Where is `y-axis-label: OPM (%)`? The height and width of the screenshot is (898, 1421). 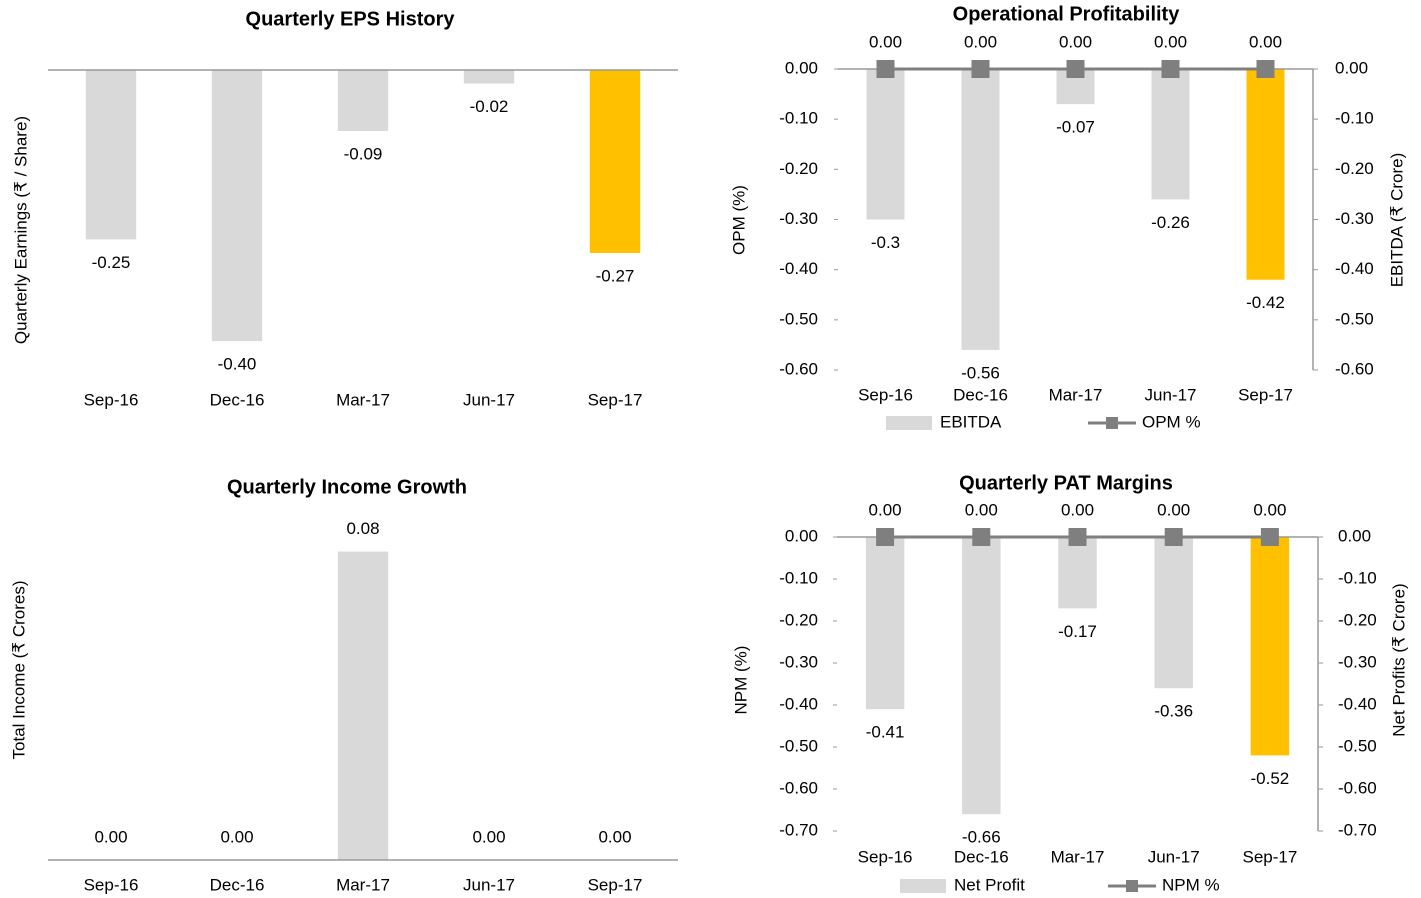
y-axis-label: OPM (%) is located at coordinates (738, 220).